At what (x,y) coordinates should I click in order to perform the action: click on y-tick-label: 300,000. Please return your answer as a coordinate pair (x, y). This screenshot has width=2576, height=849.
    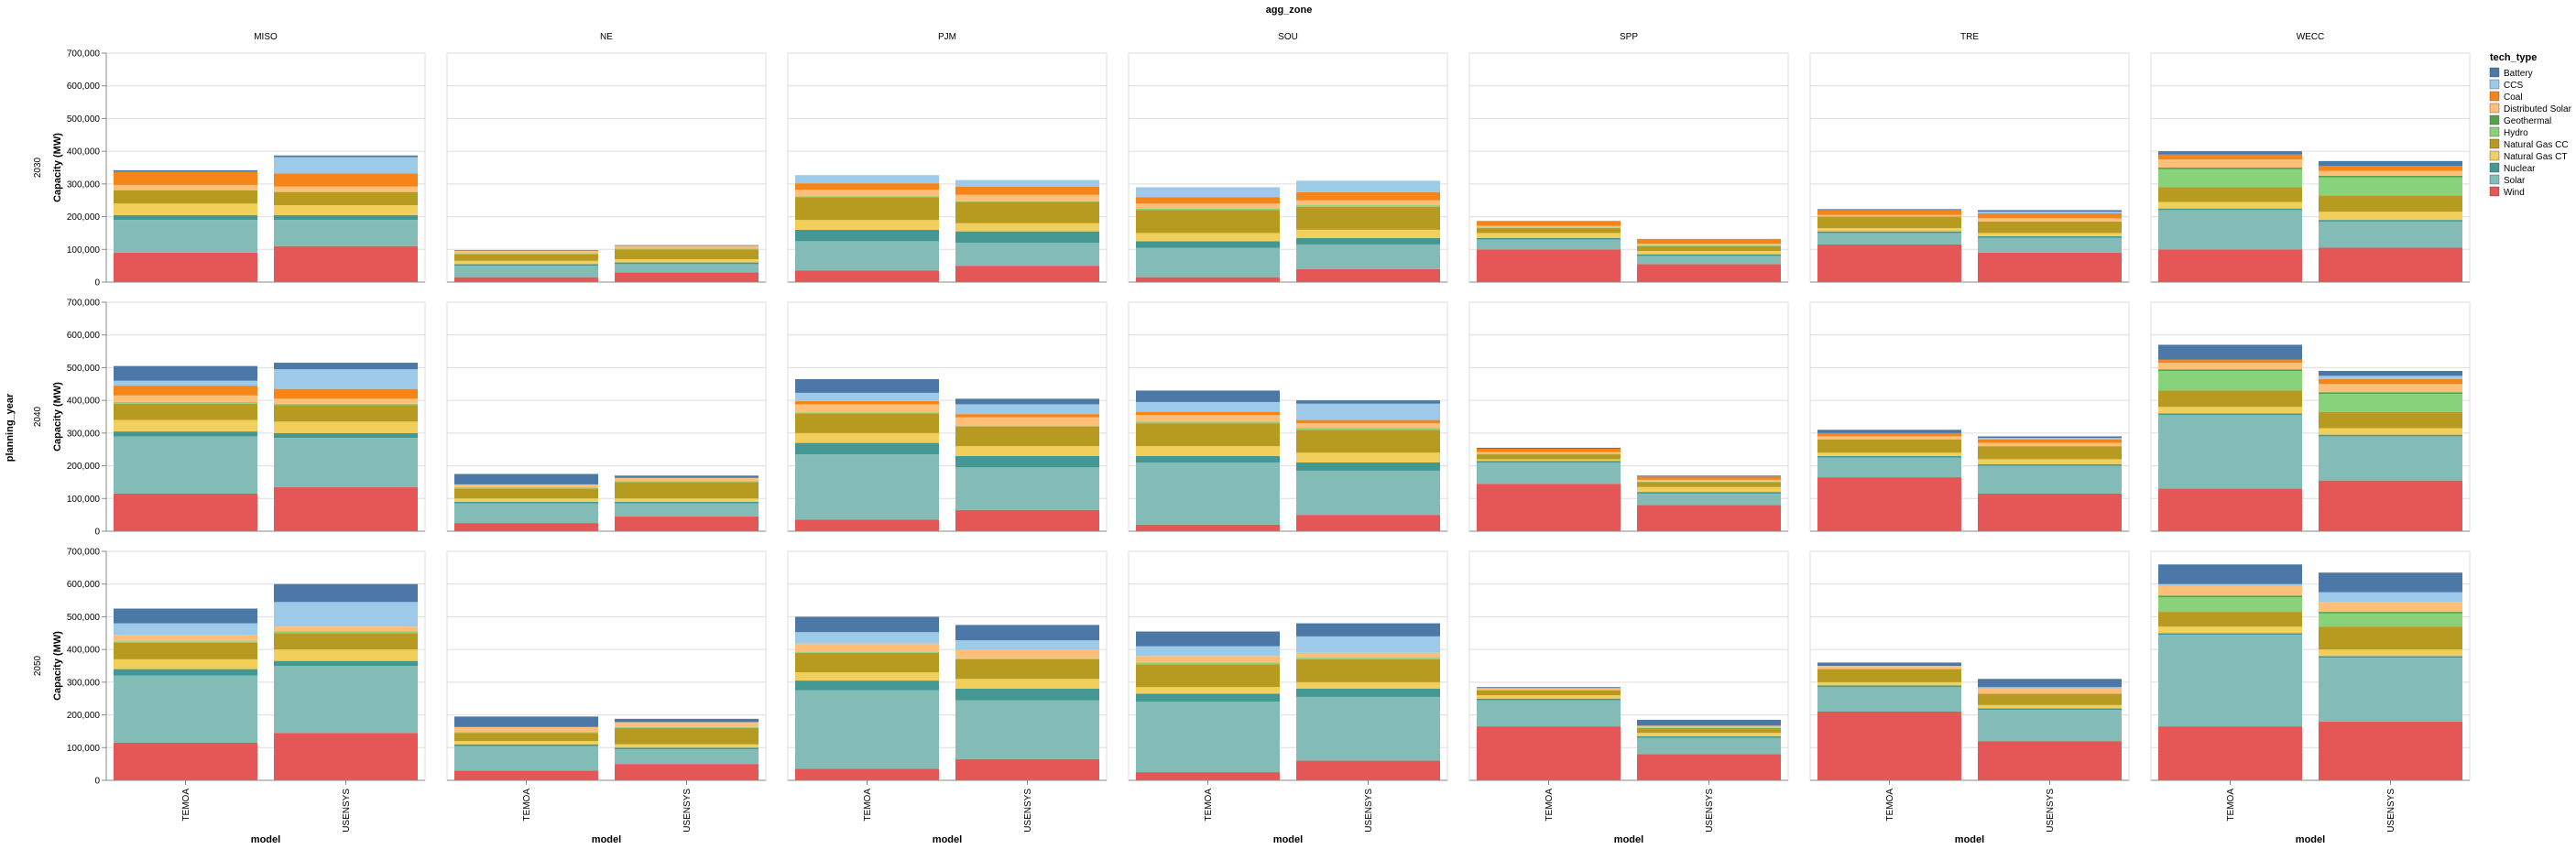
    Looking at the image, I should click on (84, 434).